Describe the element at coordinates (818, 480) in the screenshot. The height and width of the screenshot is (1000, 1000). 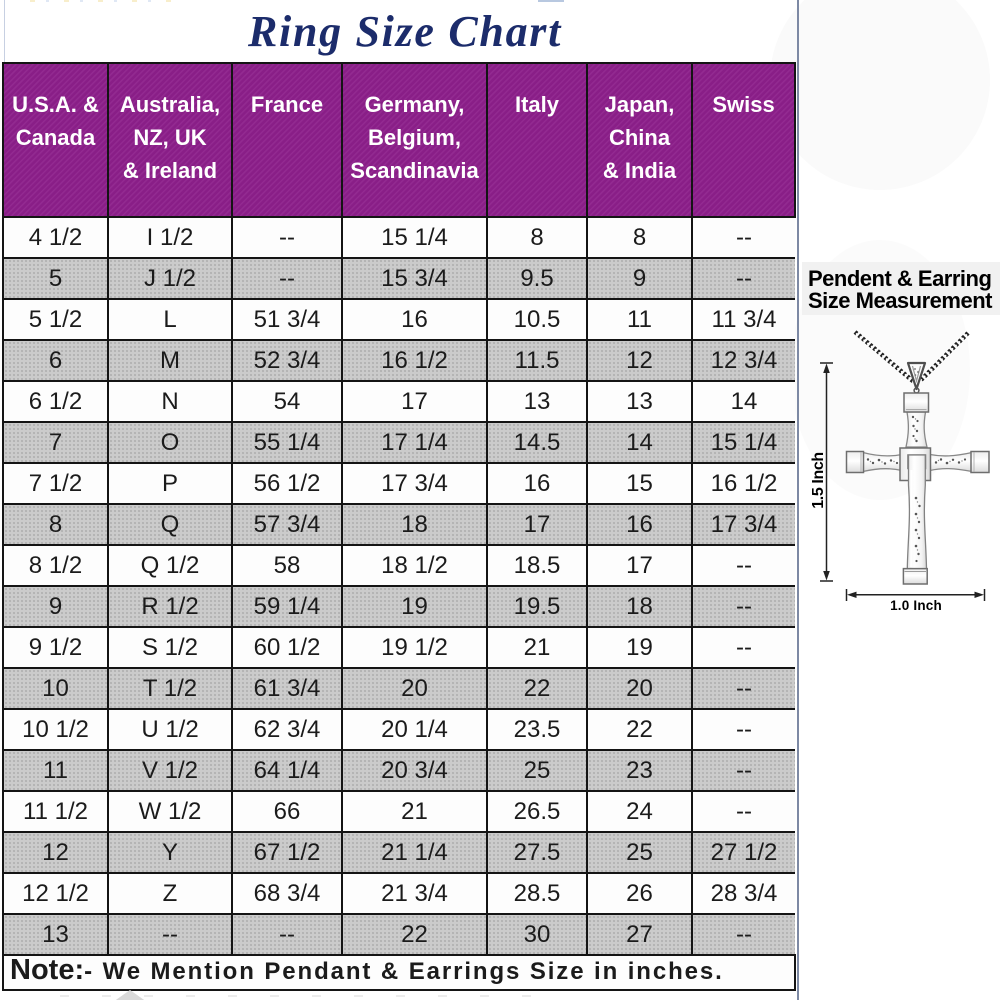
I see `svg-text: 1.5 Inch` at that location.